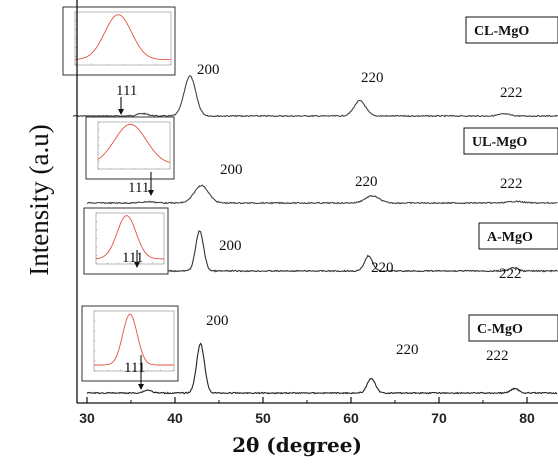 Image resolution: width=558 pixels, height=464 pixels. I want to click on y-axis-title: Intensity (a.u), so click(39, 199).